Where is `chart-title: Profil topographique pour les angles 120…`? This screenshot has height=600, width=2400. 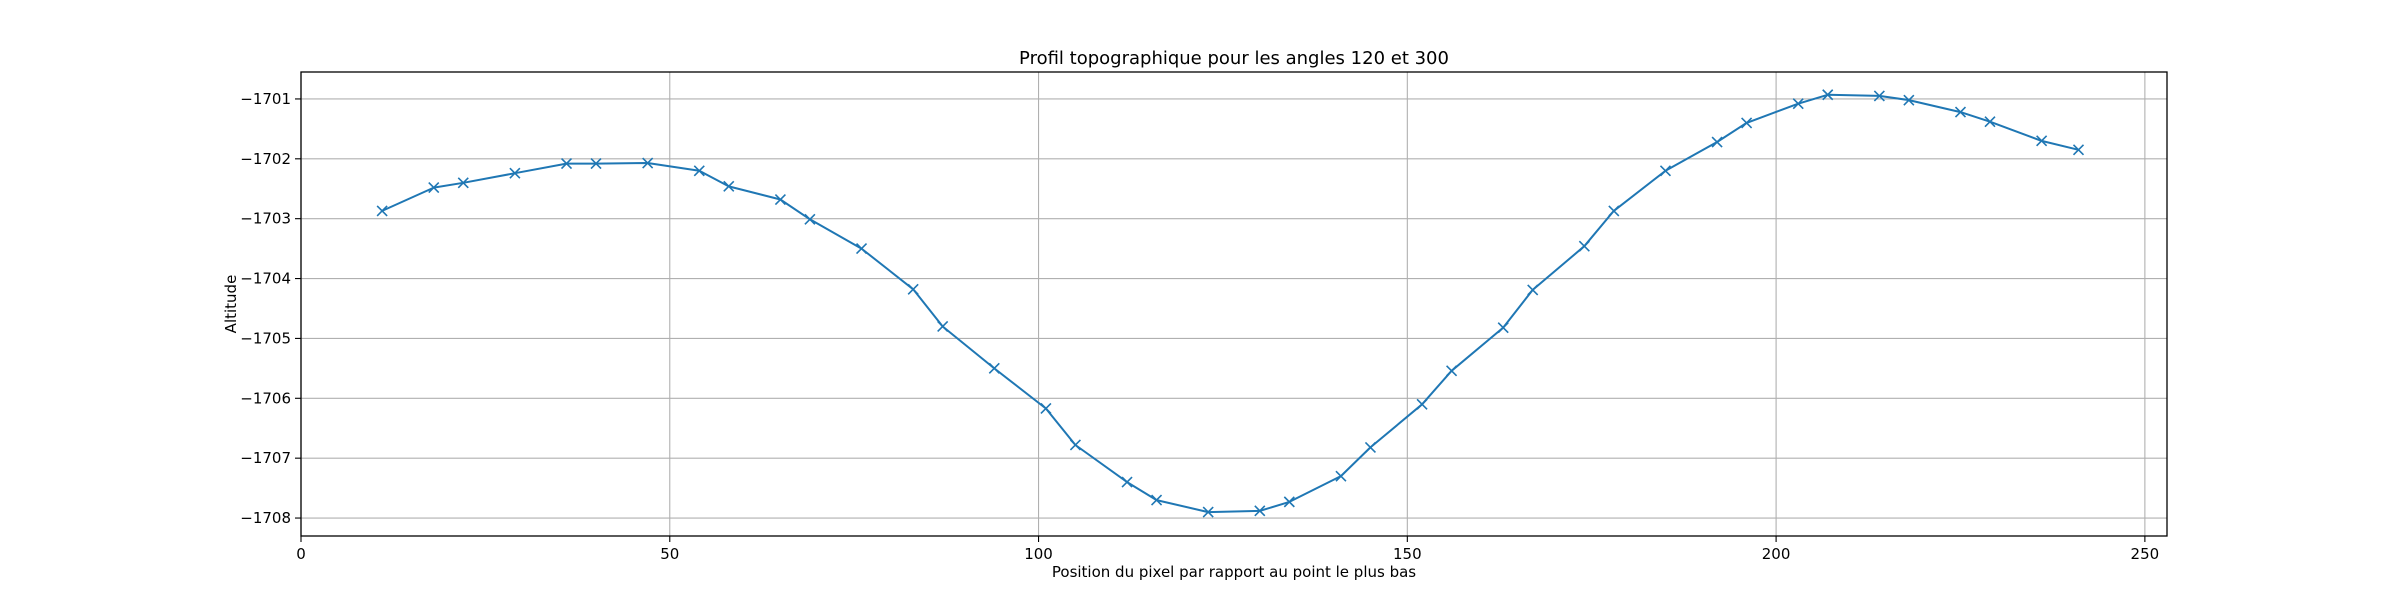
chart-title: Profil topographique pour les angles 120… is located at coordinates (1234, 58).